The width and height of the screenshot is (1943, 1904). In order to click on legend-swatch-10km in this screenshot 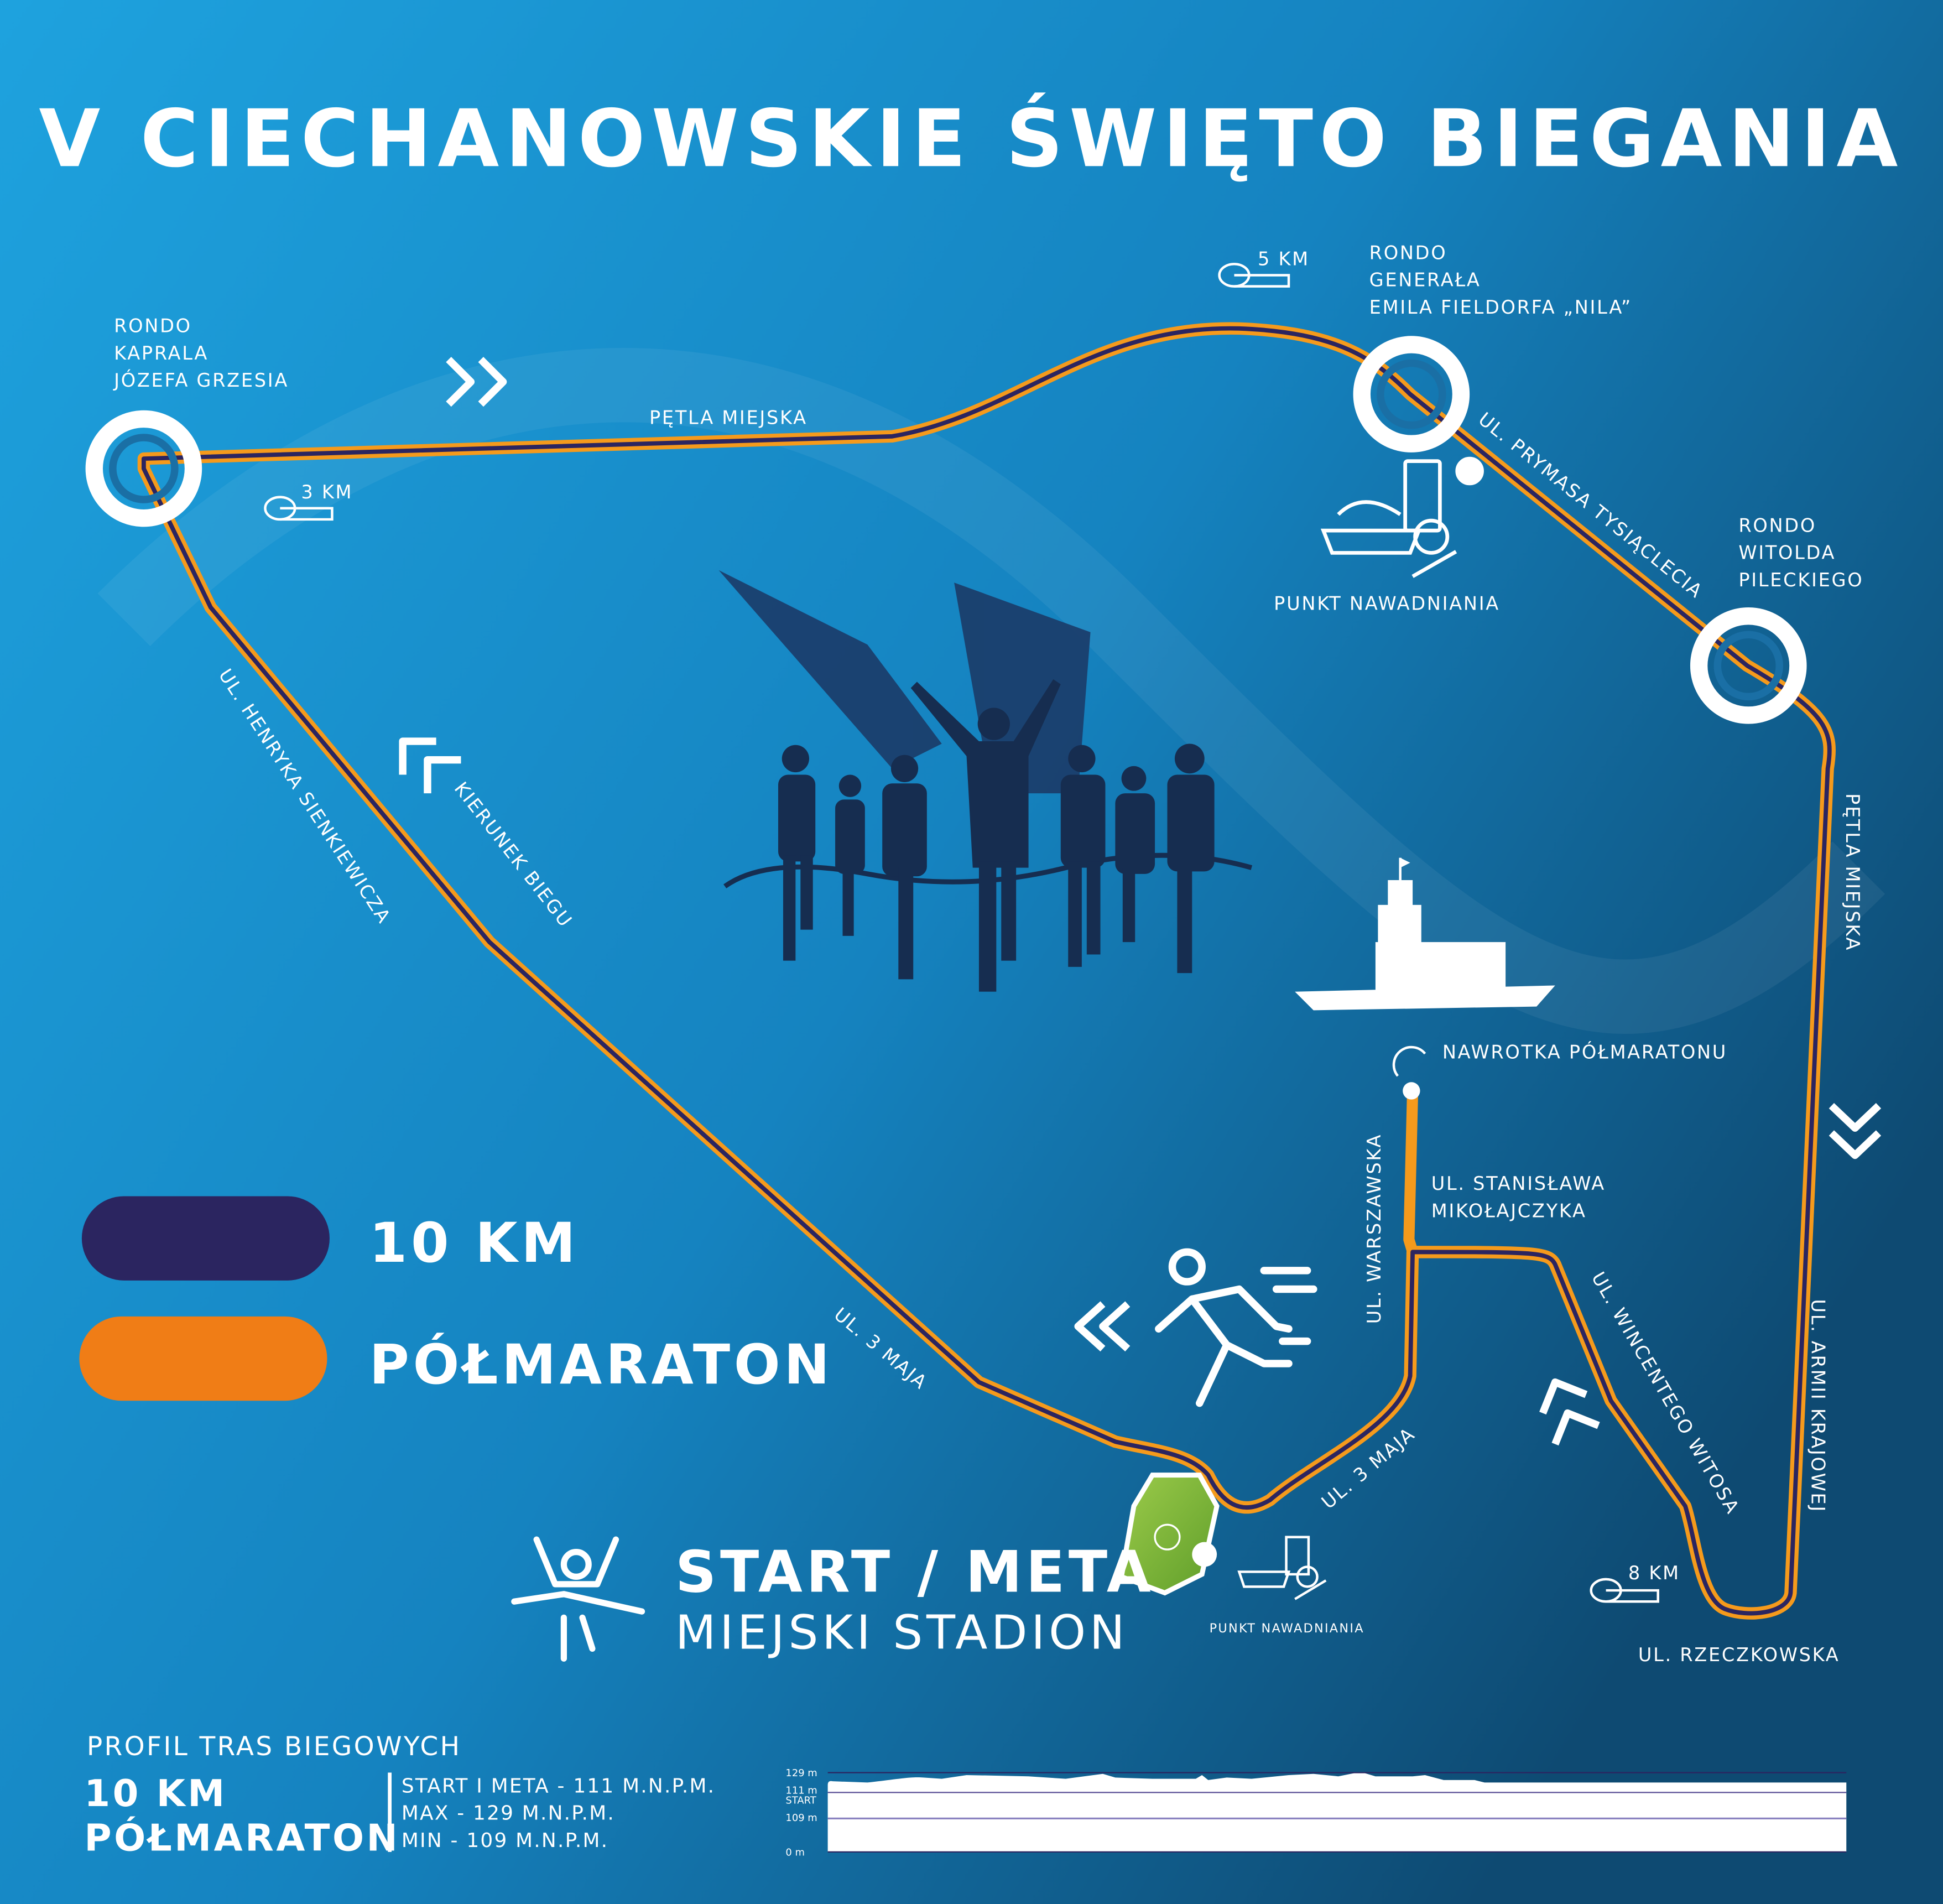, I will do `click(205, 1238)`.